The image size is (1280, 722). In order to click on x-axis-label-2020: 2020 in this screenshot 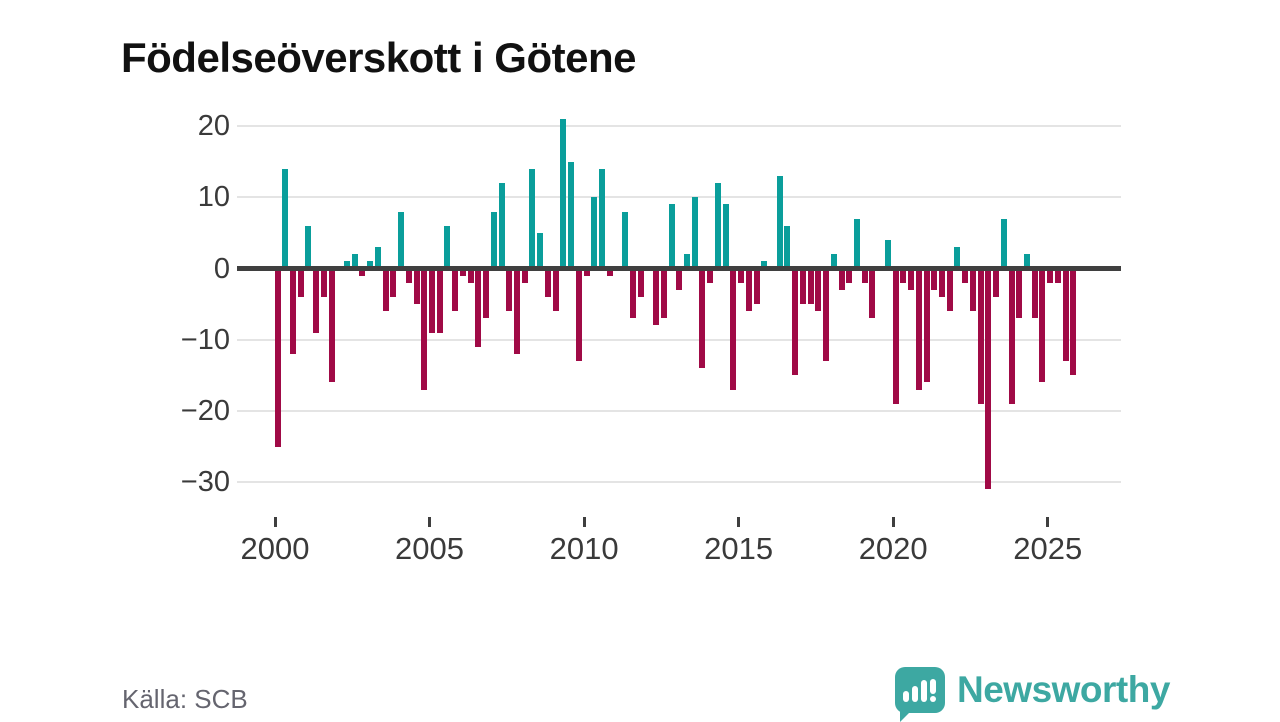, I will do `click(893, 548)`.